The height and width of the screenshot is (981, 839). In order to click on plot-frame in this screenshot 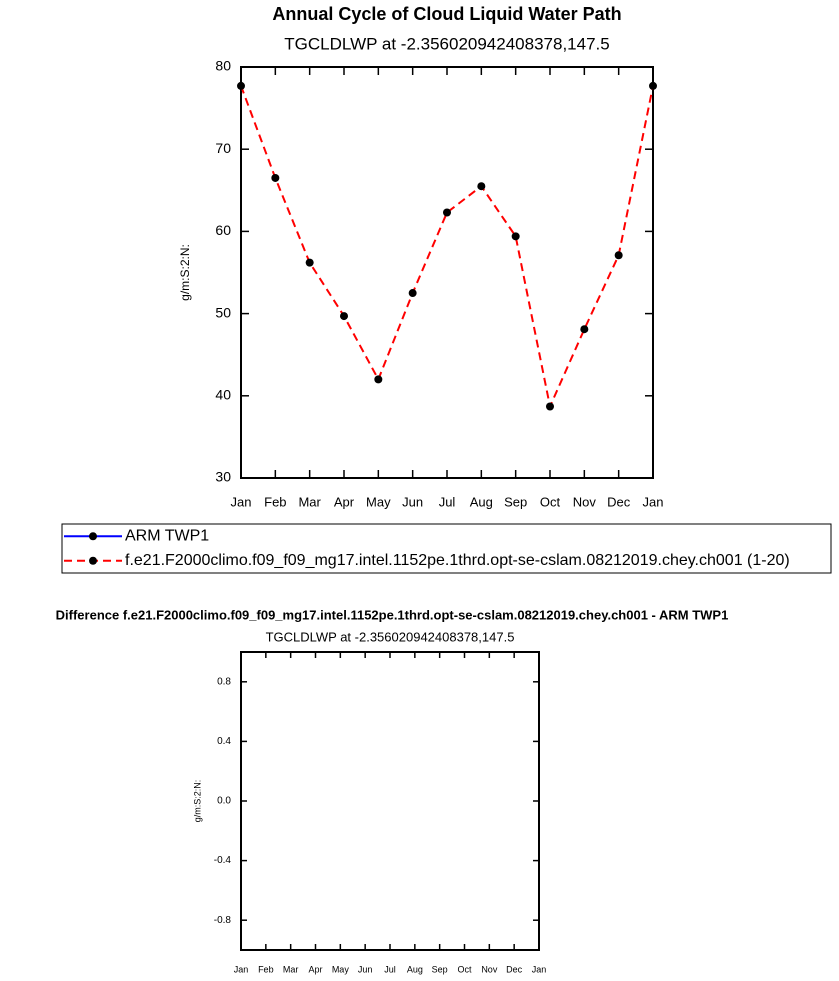, I will do `click(390, 801)`.